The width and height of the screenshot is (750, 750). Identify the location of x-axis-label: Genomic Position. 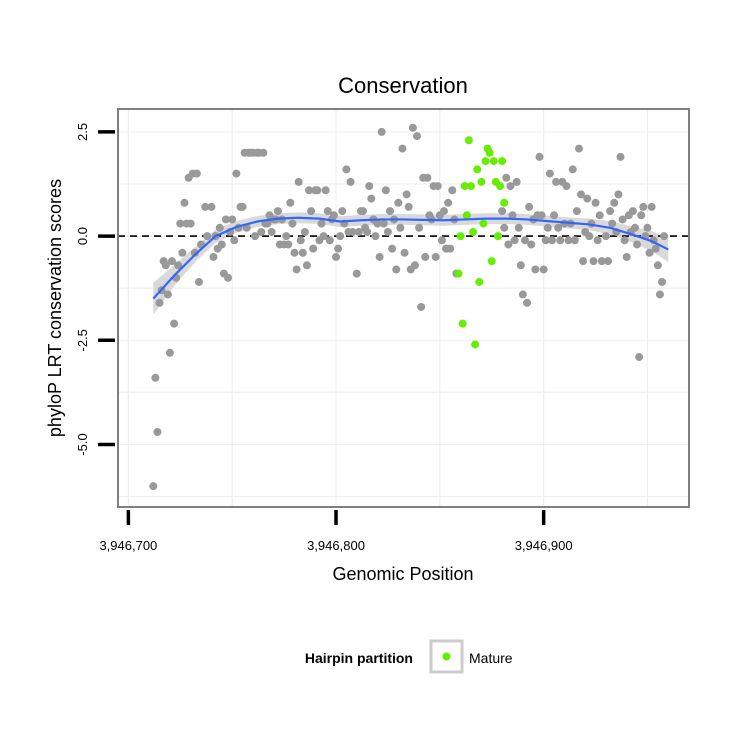
(402, 574).